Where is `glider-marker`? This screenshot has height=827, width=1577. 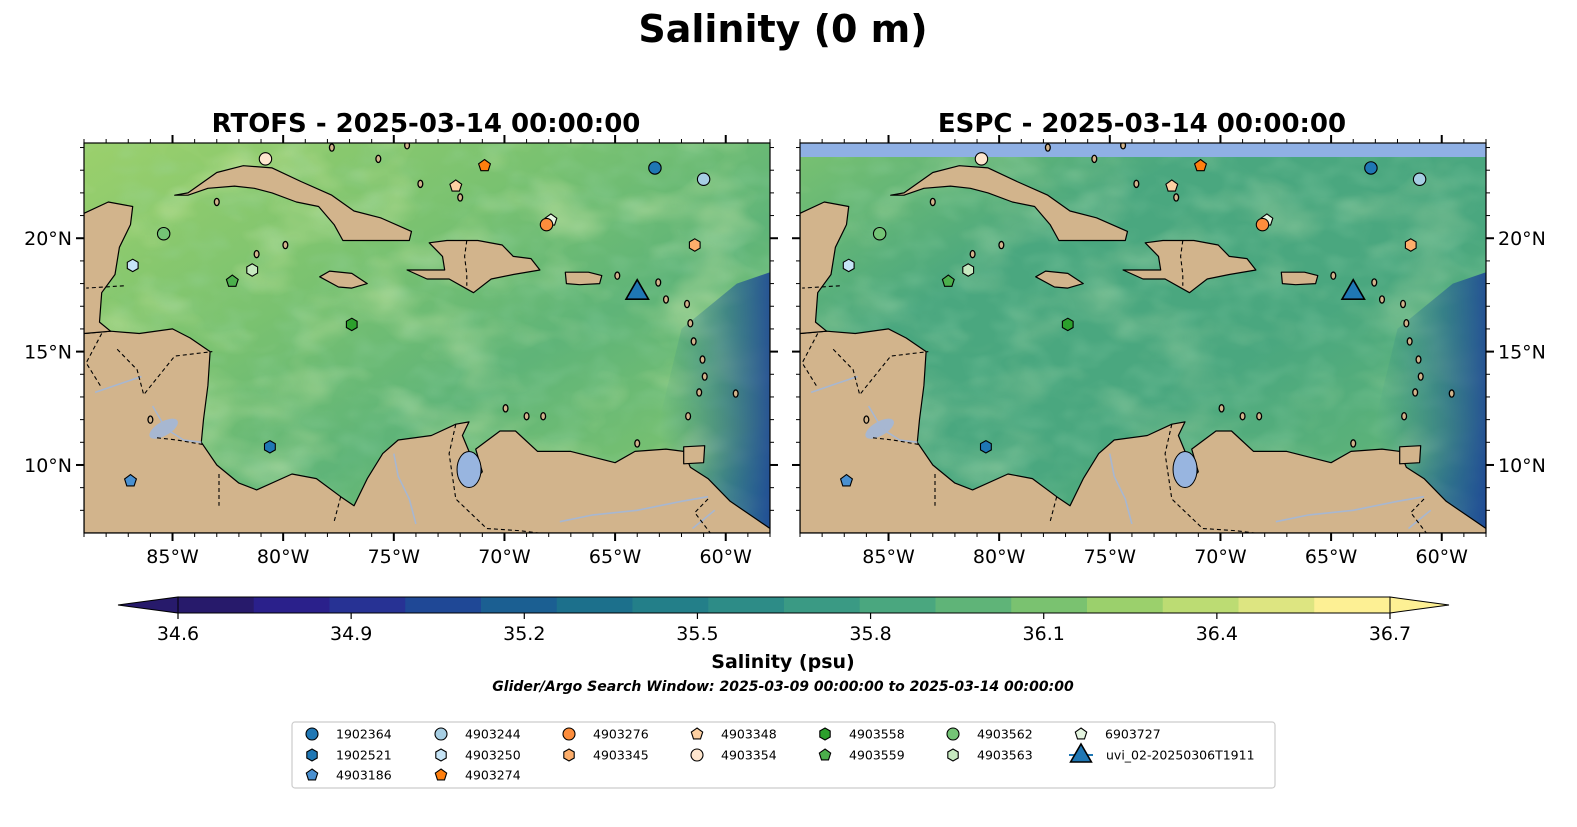 glider-marker is located at coordinates (1353, 289).